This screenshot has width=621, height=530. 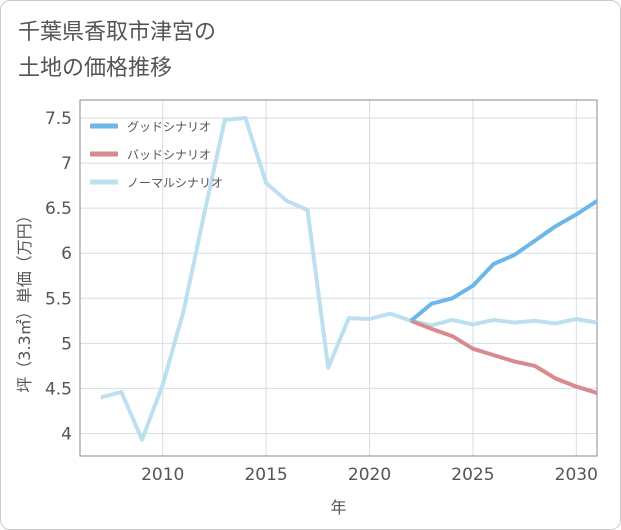 What do you see at coordinates (338, 507) in the screenshot?
I see `x-axis-label: 年` at bounding box center [338, 507].